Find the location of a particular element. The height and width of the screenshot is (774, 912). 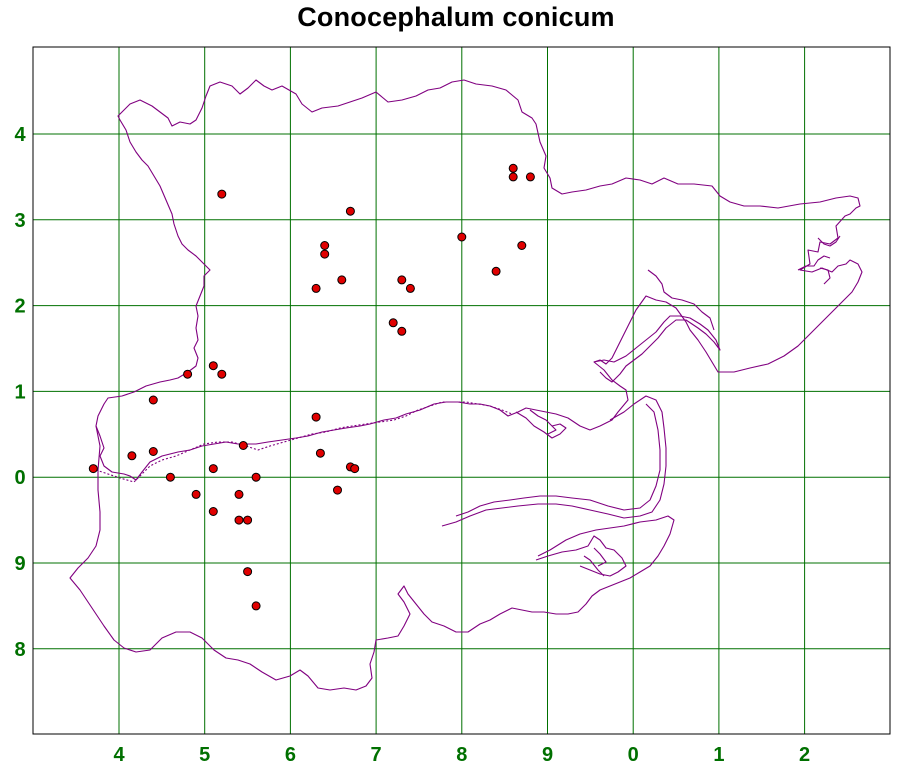

x-tick-label: 1 is located at coordinates (718, 755).